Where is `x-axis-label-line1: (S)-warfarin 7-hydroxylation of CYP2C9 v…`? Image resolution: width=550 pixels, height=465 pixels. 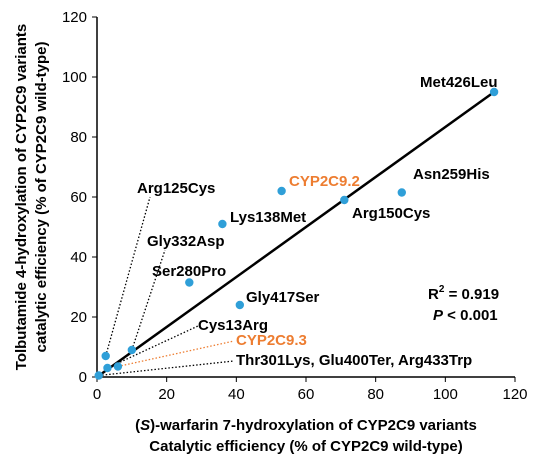 x-axis-label-line1: (S)-warfarin 7-hydroxylation of CYP2C9 v… is located at coordinates (306, 425).